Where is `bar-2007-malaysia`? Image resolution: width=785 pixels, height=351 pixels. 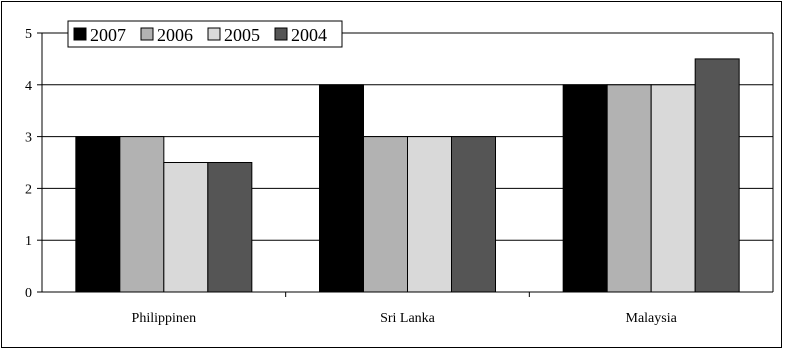 bar-2007-malaysia is located at coordinates (585, 188).